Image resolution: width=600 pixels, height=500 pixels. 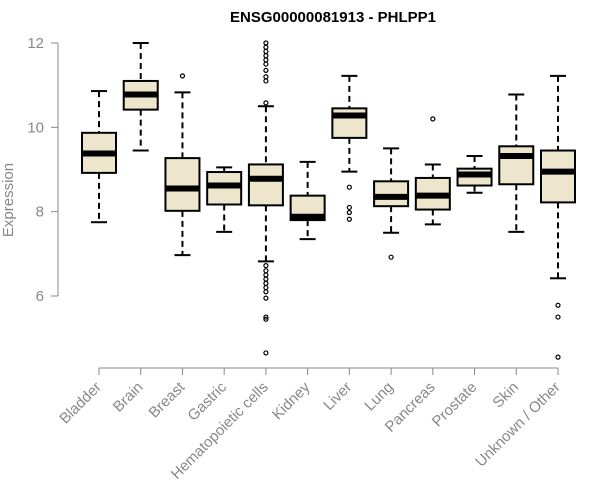 What do you see at coordinates (128, 397) in the screenshot?
I see `x-category-label: Brain` at bounding box center [128, 397].